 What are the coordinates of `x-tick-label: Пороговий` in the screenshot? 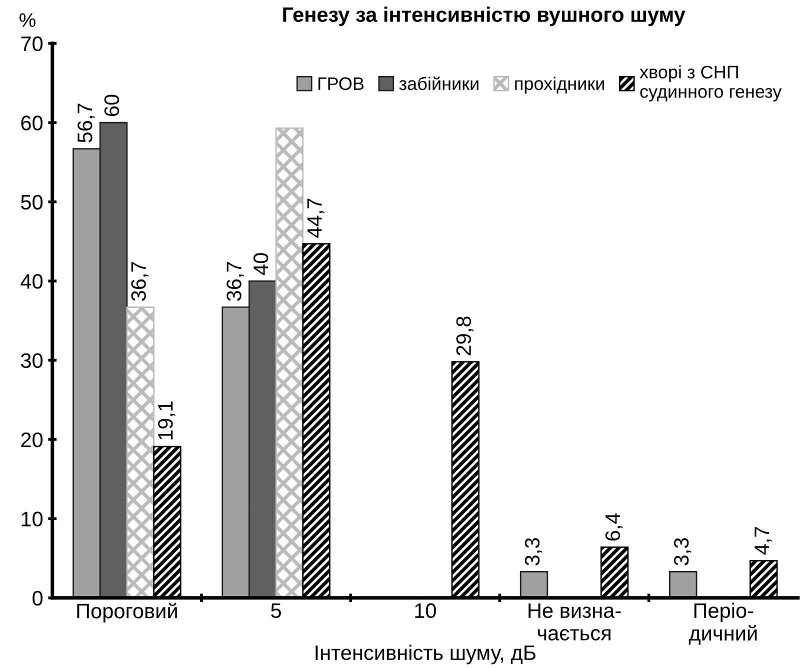 It's located at (127, 612).